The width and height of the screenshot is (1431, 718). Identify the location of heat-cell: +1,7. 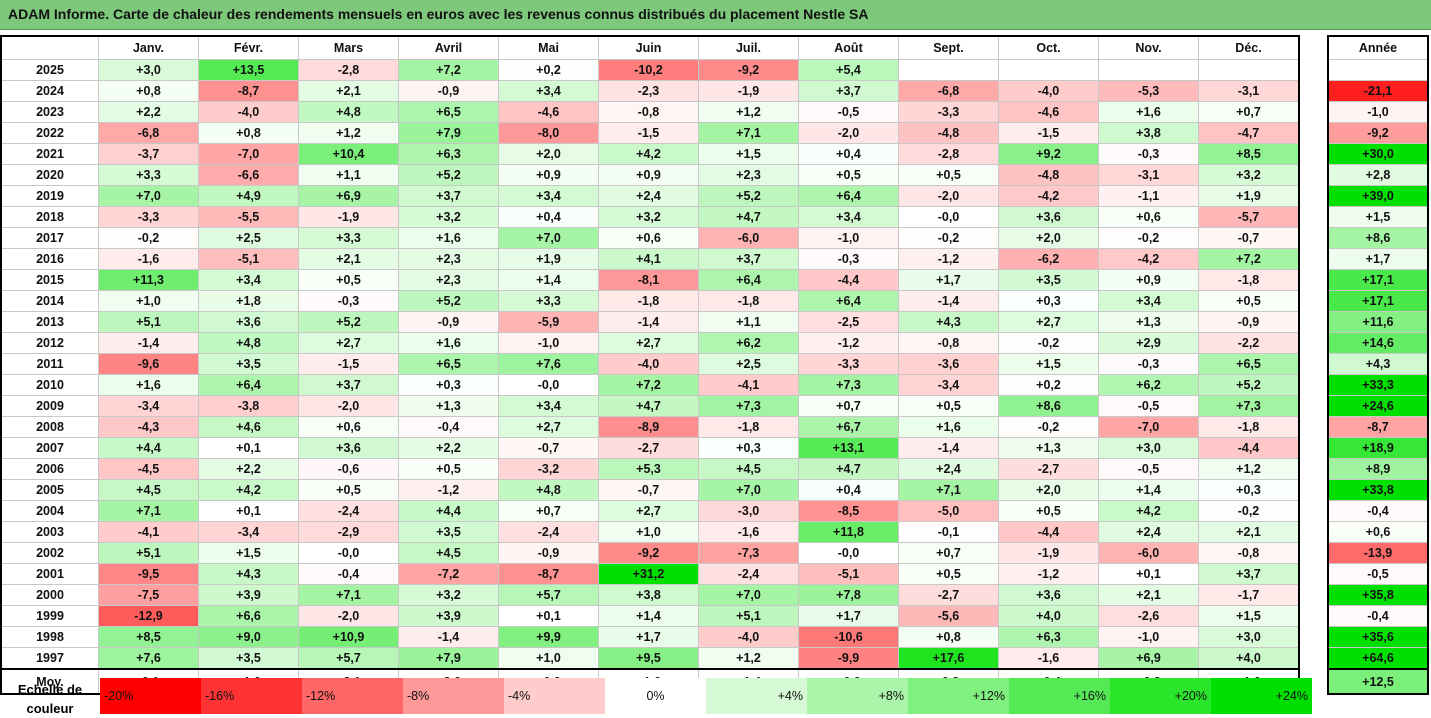
(648, 637).